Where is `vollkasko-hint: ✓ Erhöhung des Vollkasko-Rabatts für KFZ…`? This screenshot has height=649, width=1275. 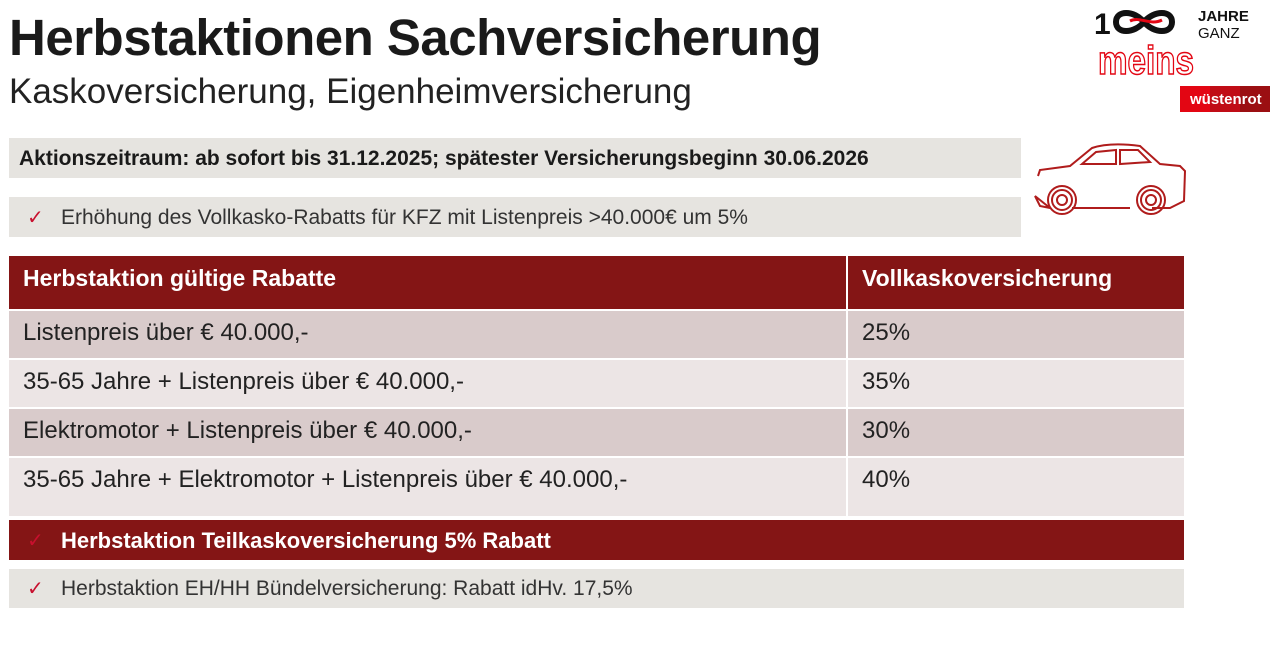
vollkasko-hint: ✓ Erhöhung des Vollkasko-Rabatts für KFZ… is located at coordinates (515, 217).